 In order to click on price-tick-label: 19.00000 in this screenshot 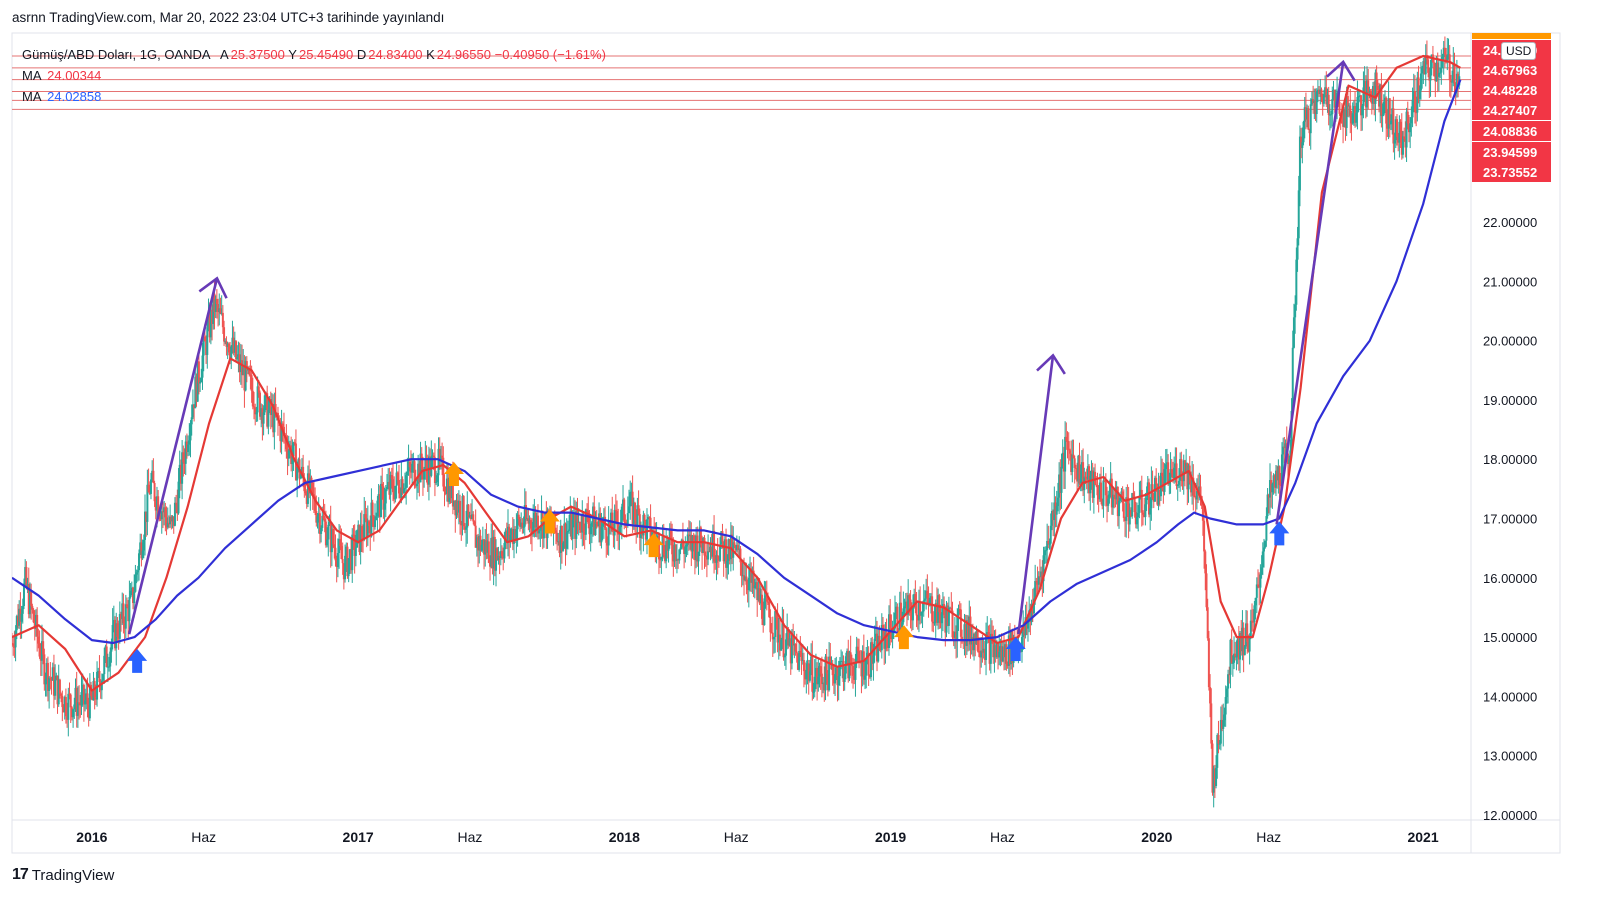, I will do `click(1510, 400)`.